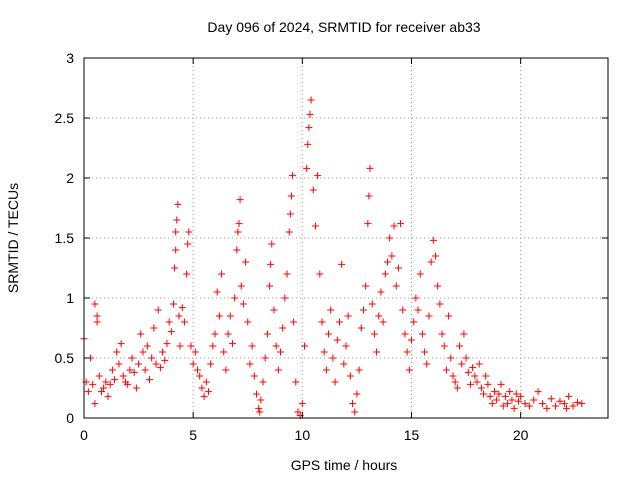 Image resolution: width=640 pixels, height=480 pixels. Describe the element at coordinates (193, 435) in the screenshot. I see `x-tick-label: 5` at that location.